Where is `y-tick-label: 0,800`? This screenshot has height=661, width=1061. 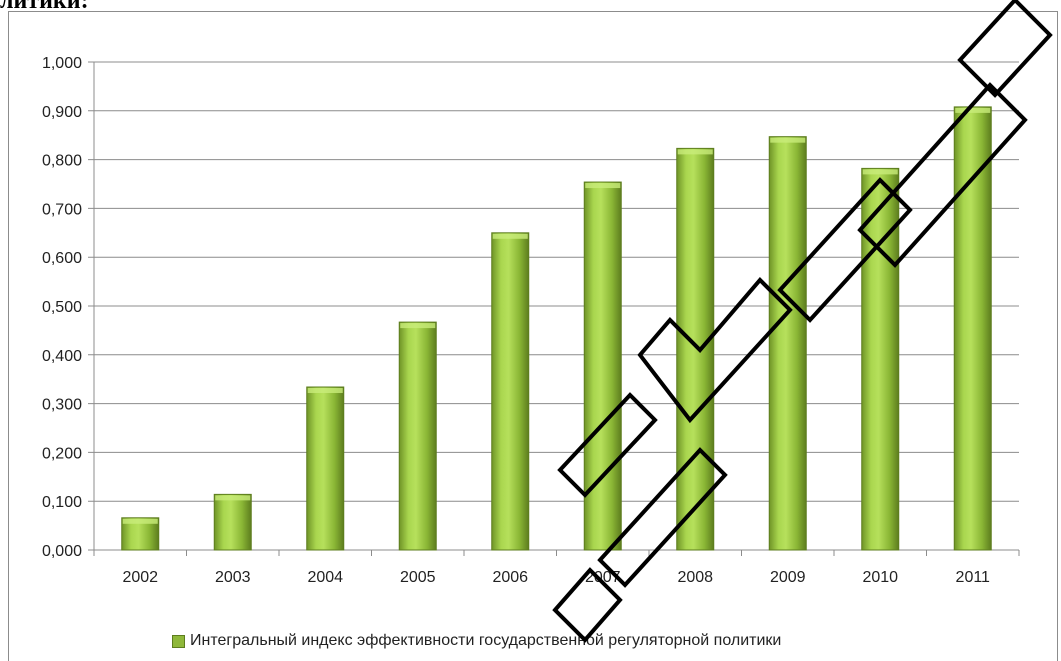
y-tick-label: 0,800 is located at coordinates (62, 161).